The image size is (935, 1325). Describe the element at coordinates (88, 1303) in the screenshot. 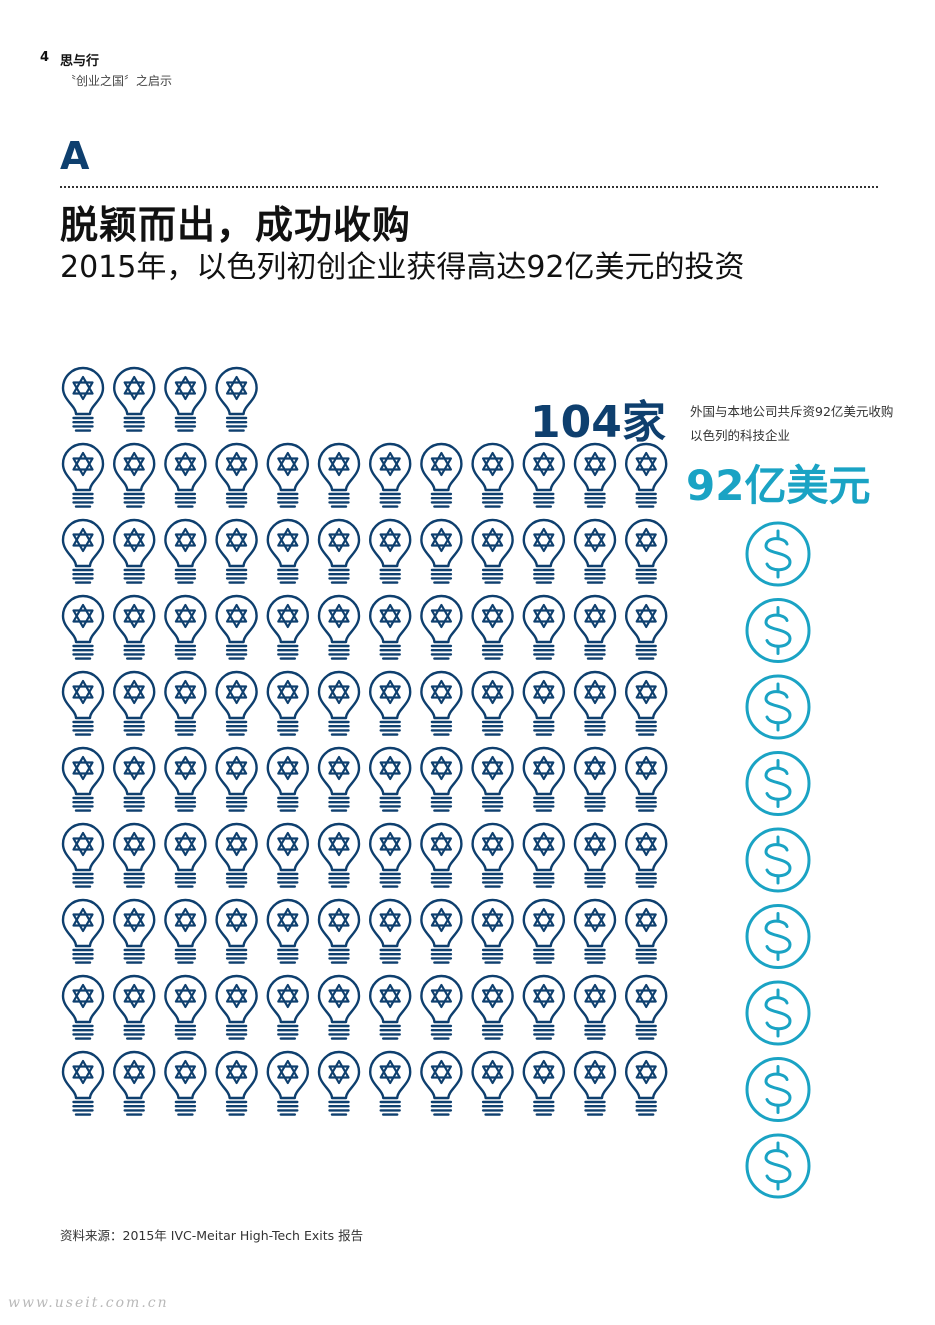

I see `watermark: www.useit.com.cn` at that location.